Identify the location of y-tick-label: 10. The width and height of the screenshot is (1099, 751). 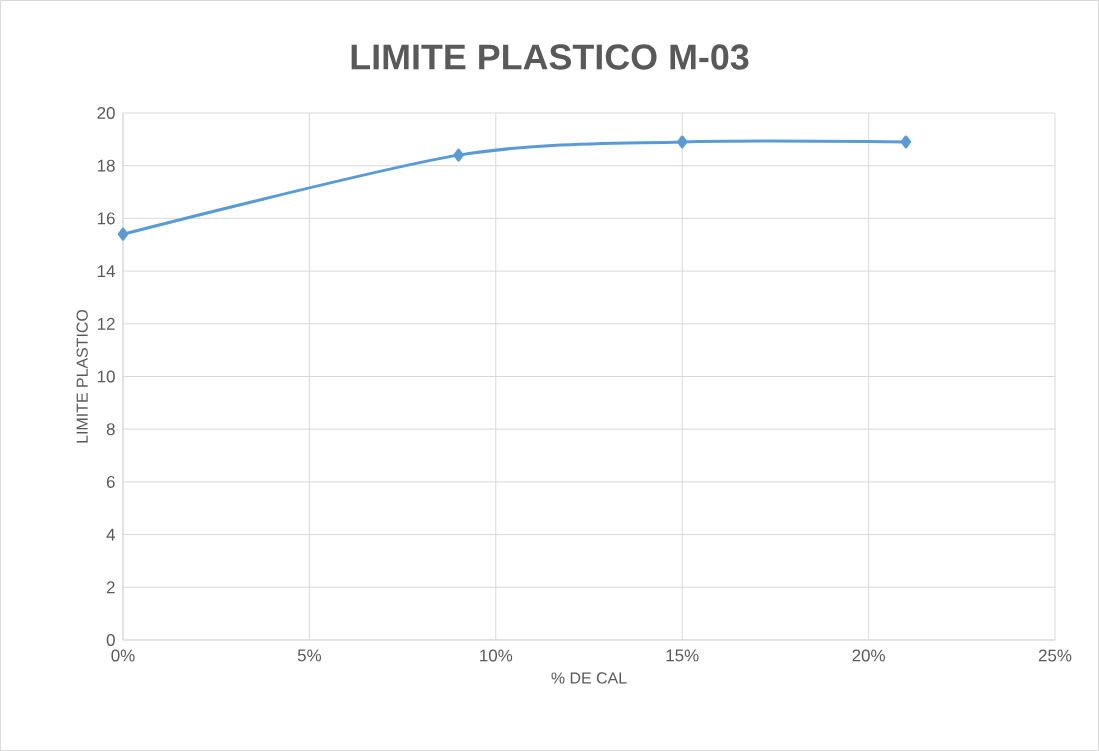
(106, 376).